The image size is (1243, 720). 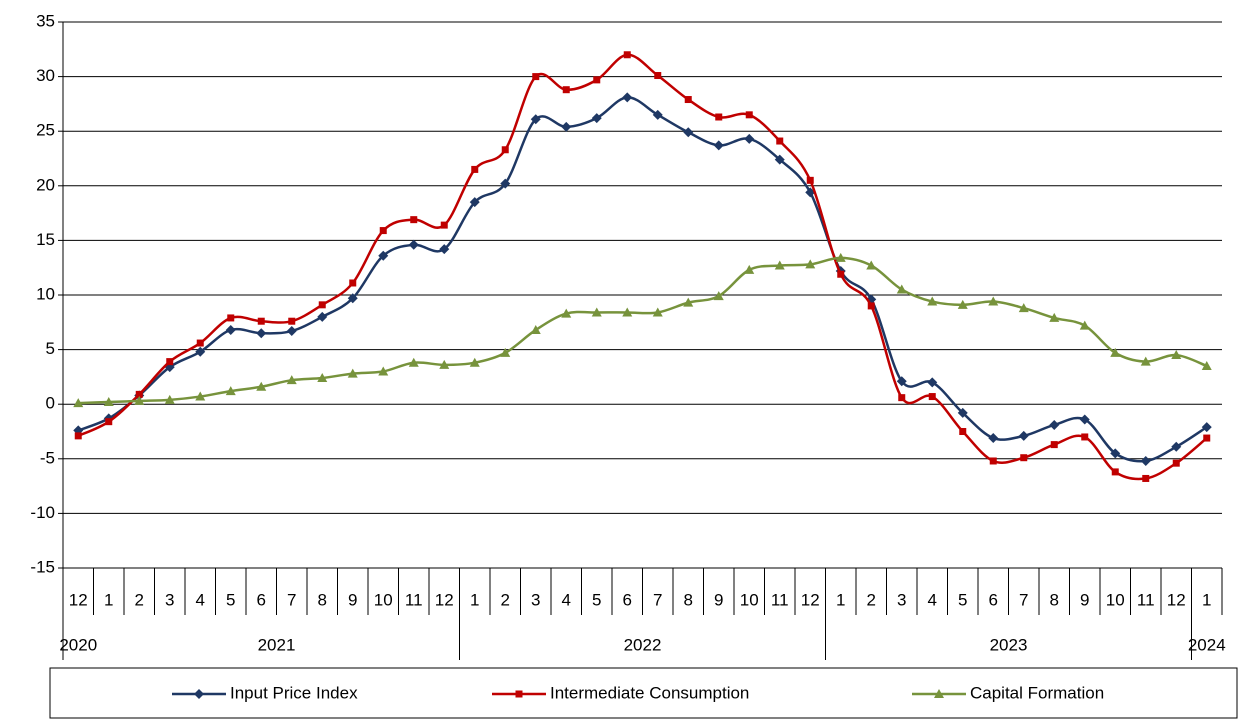 I want to click on y-tick-label: 30, so click(x=45, y=75).